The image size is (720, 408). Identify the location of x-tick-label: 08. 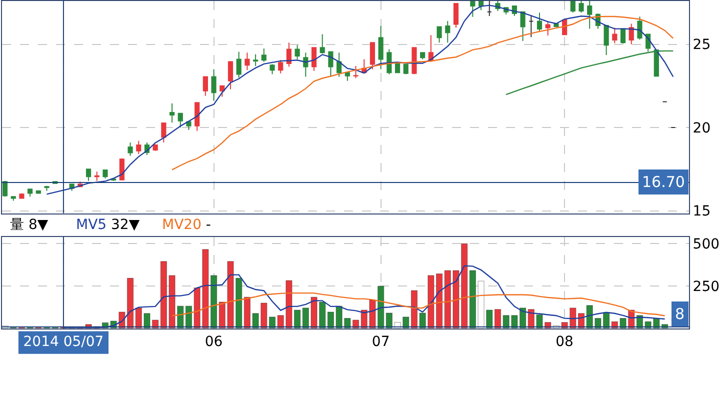
(565, 342).